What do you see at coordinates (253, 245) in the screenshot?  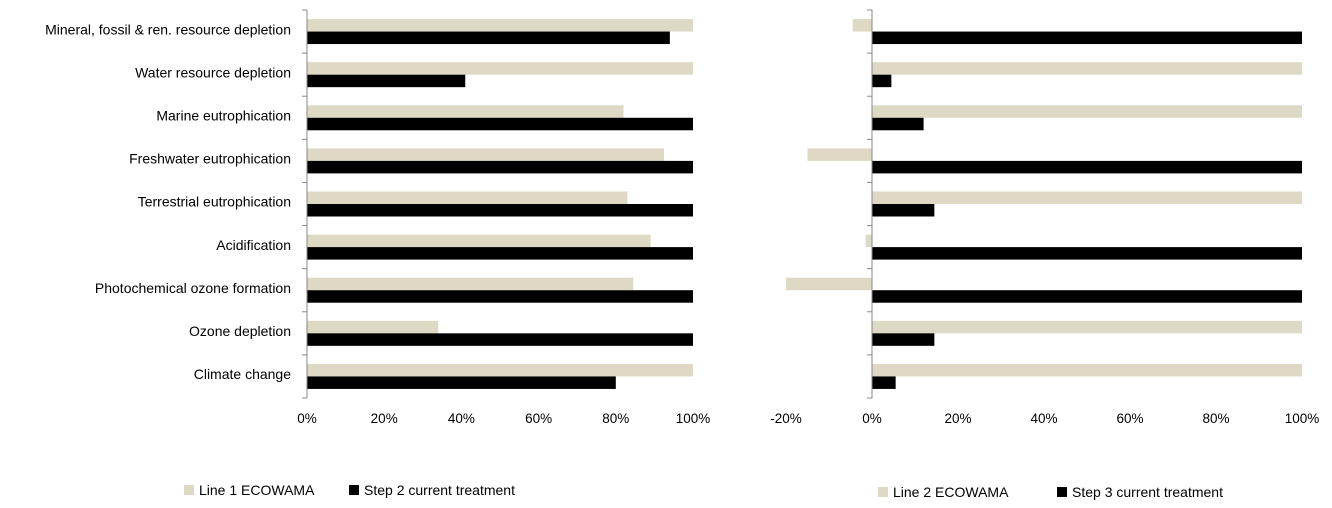 I see `category-label: Acidification` at bounding box center [253, 245].